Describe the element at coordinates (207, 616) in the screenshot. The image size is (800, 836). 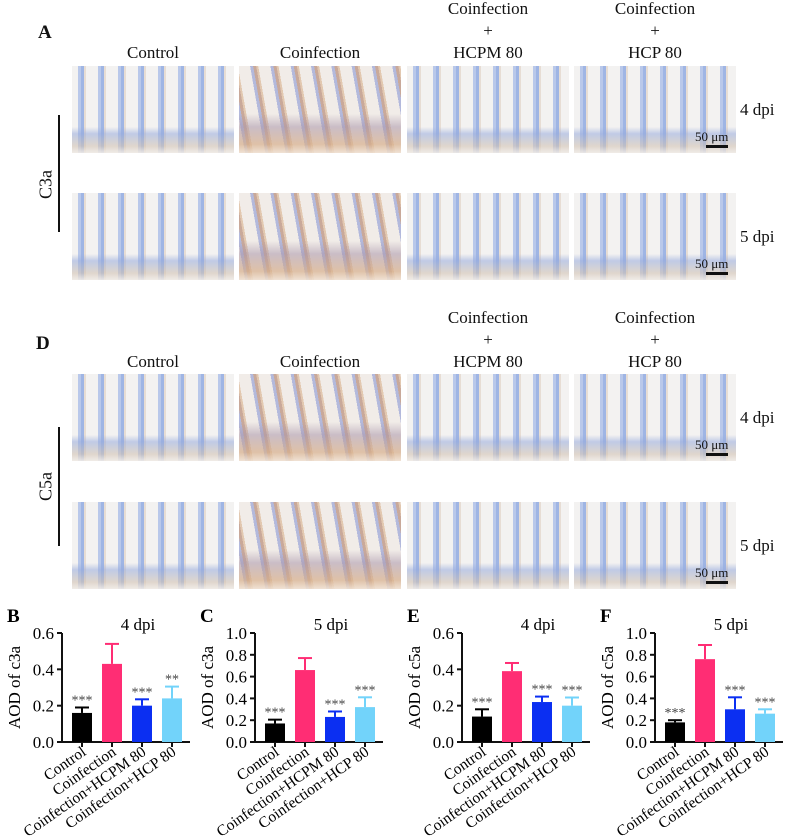
I see `panel-label: C` at that location.